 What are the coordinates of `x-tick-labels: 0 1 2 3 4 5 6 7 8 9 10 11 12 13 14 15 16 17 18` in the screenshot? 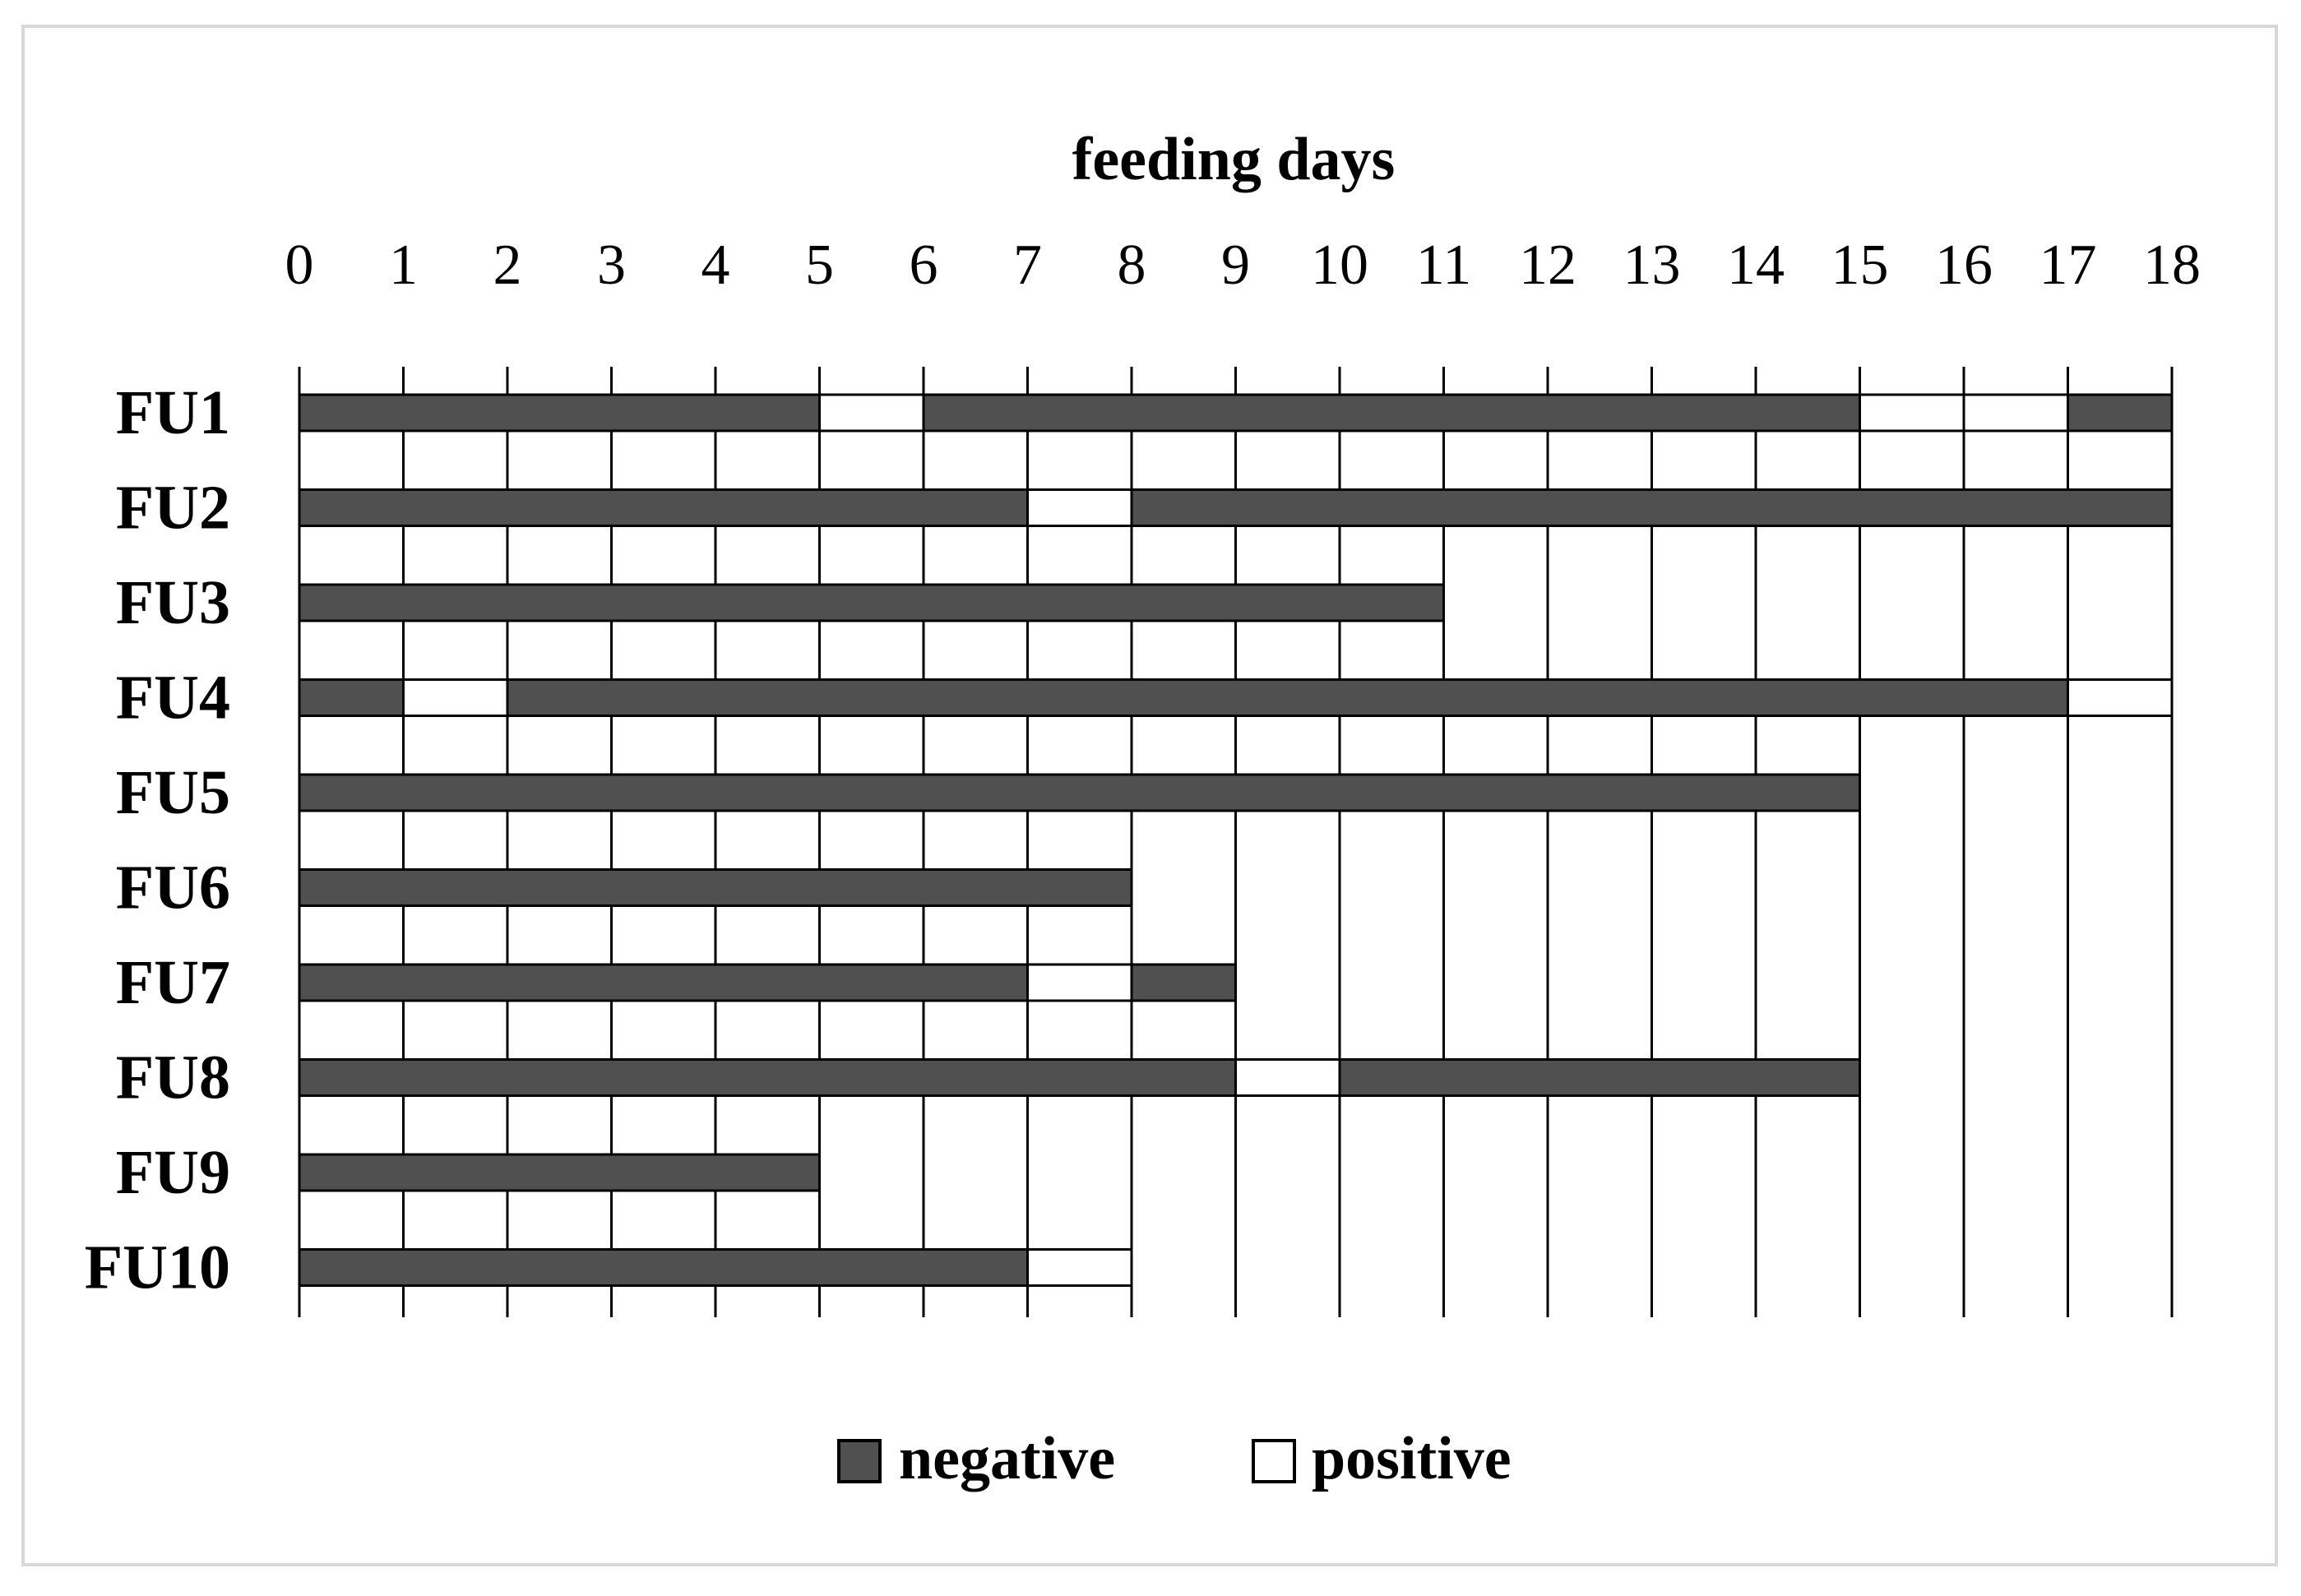 It's located at (1243, 266).